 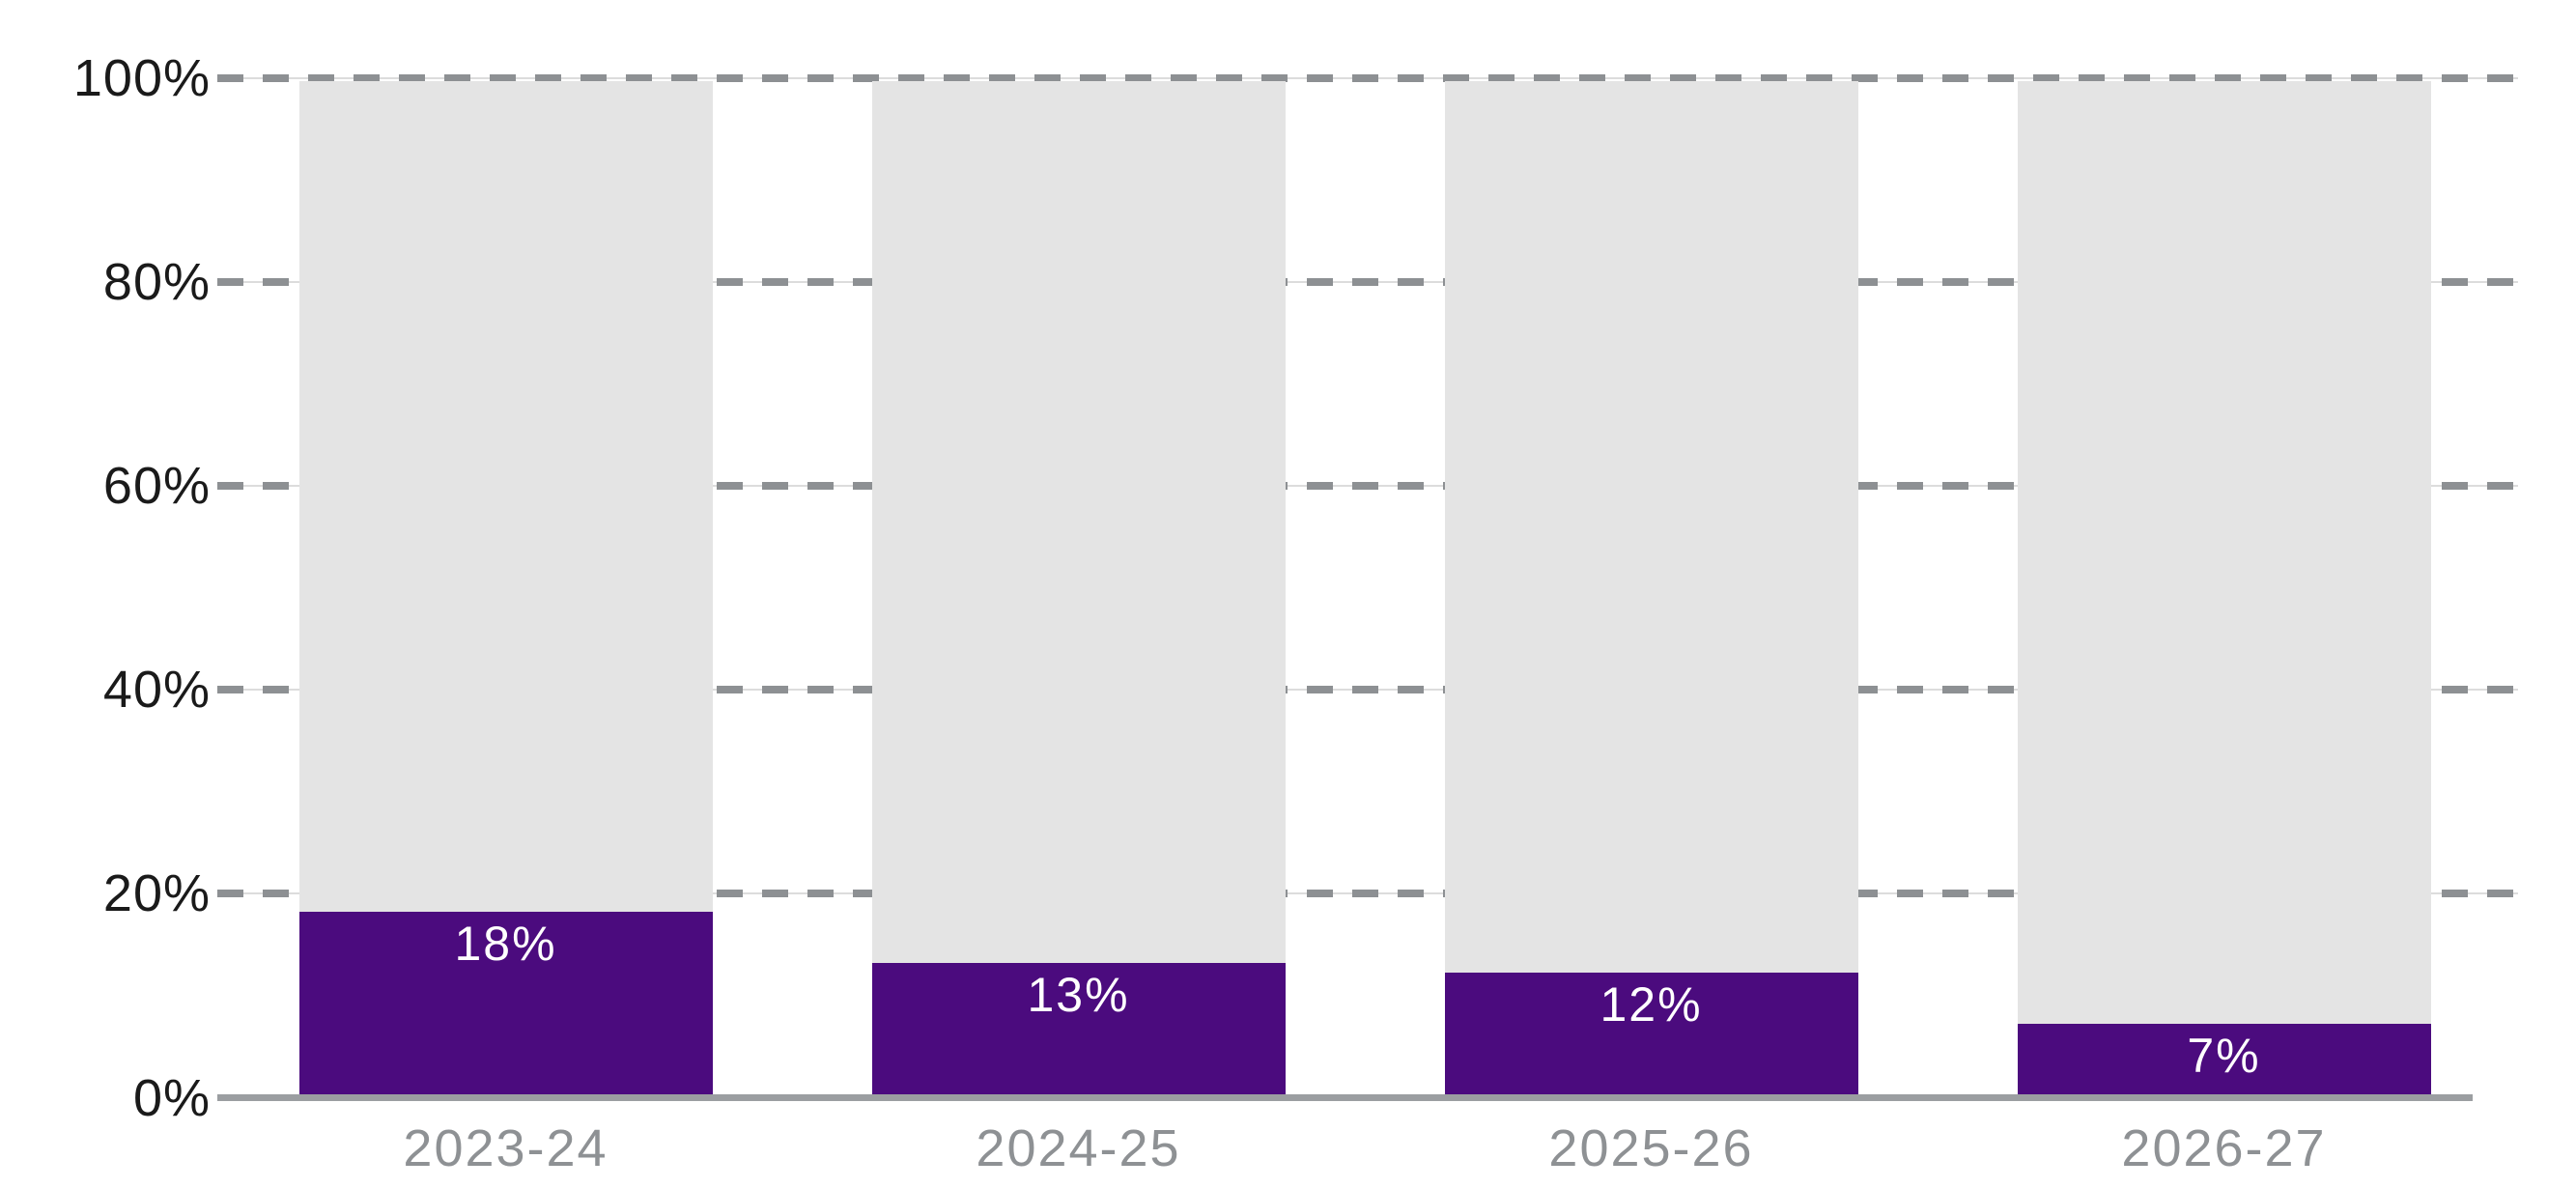 What do you see at coordinates (156, 282) in the screenshot?
I see `y-tick-label: 80%` at bounding box center [156, 282].